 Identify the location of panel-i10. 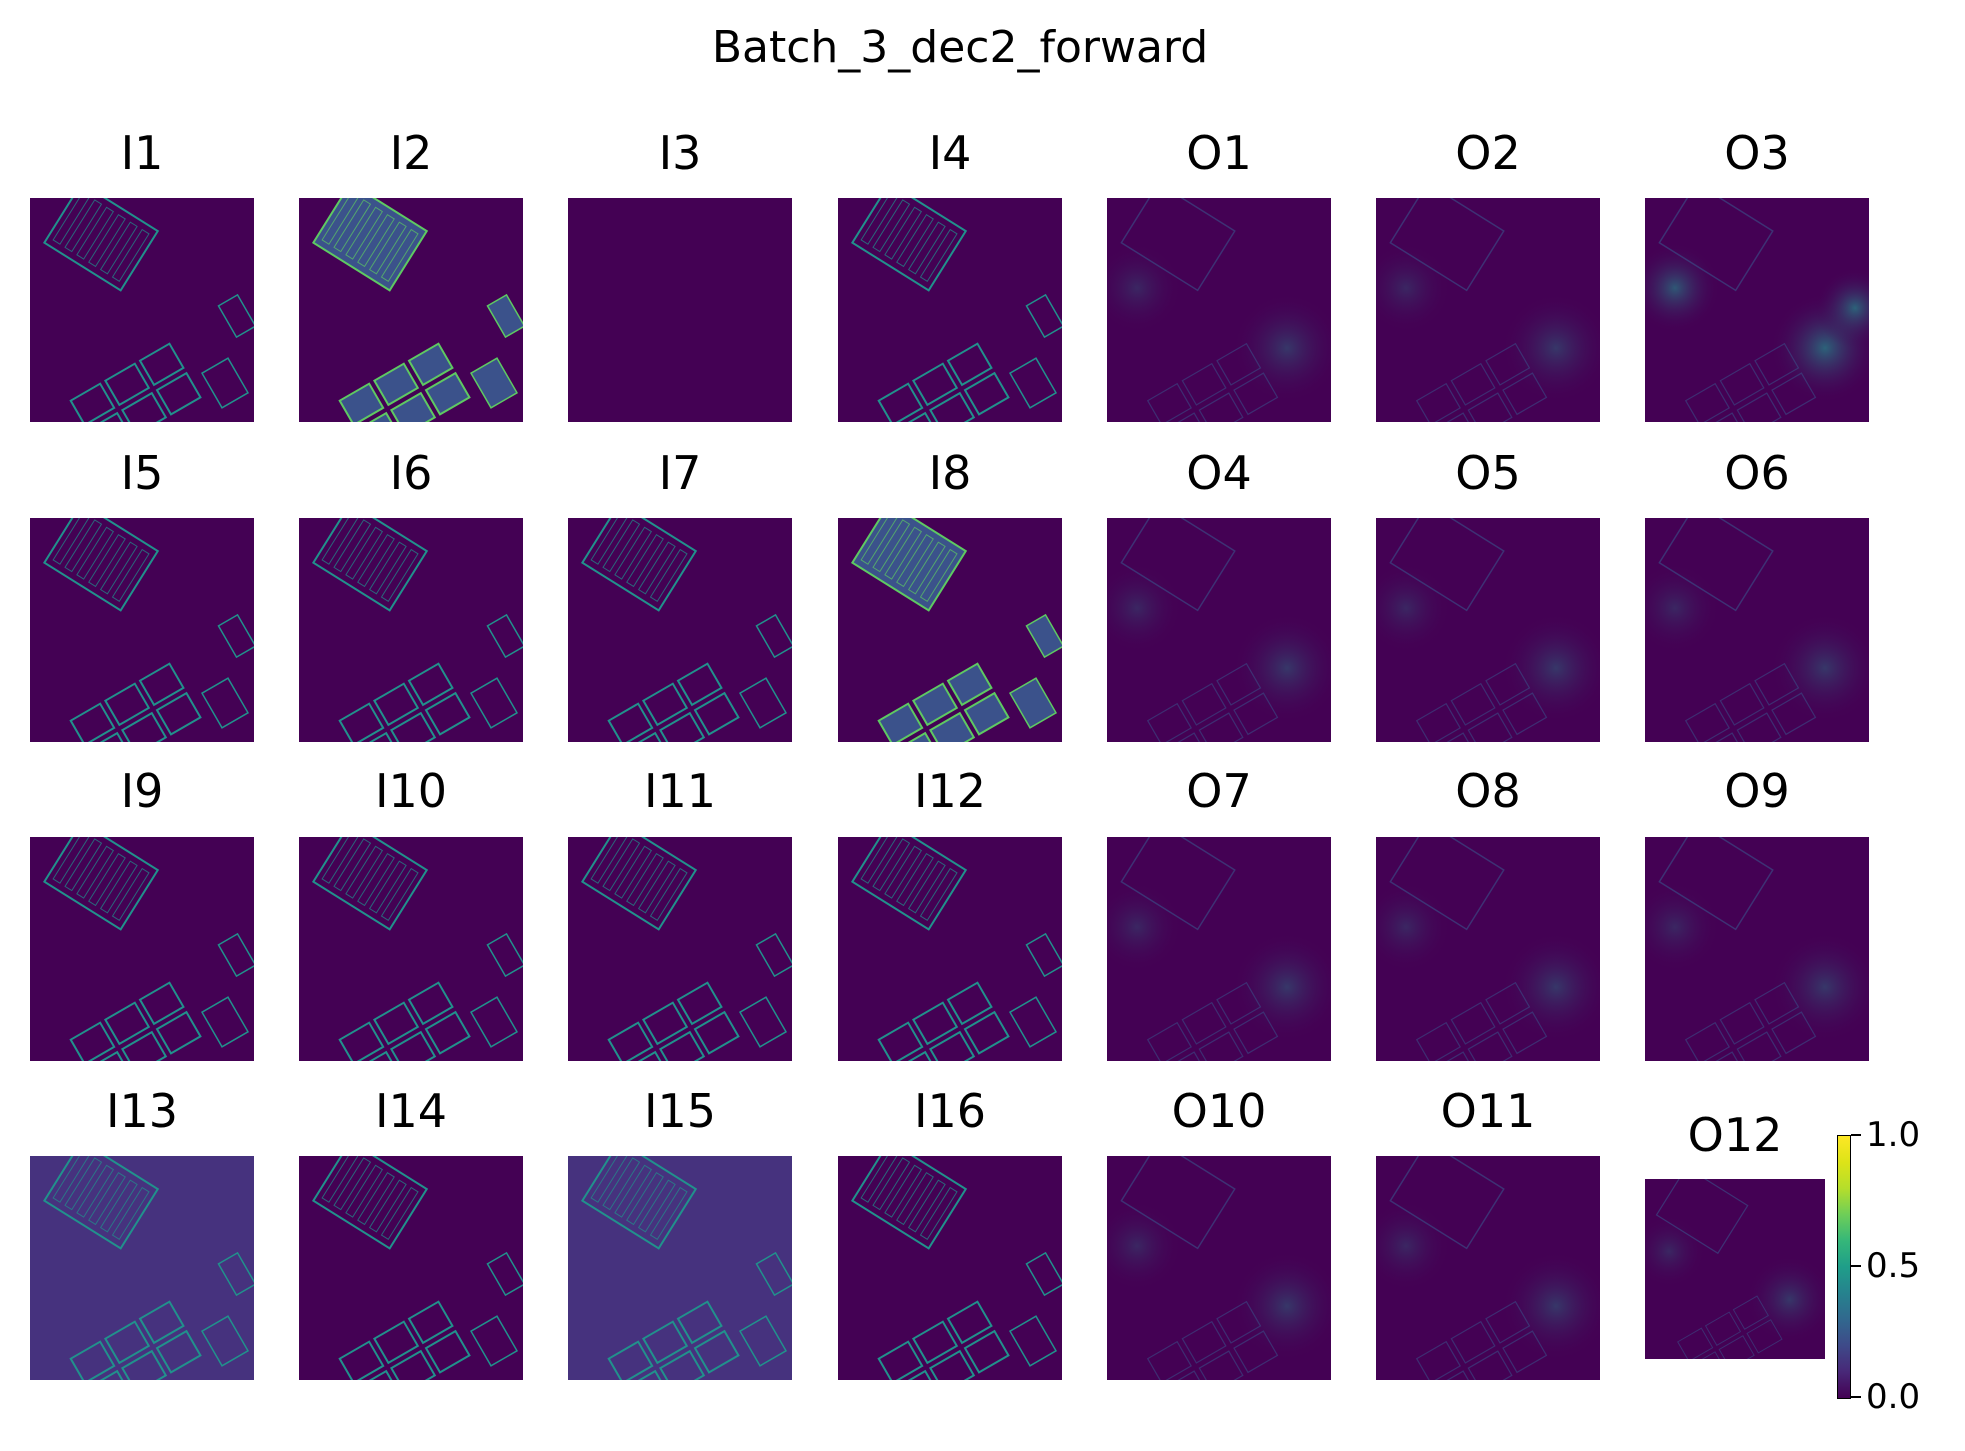
(411, 949).